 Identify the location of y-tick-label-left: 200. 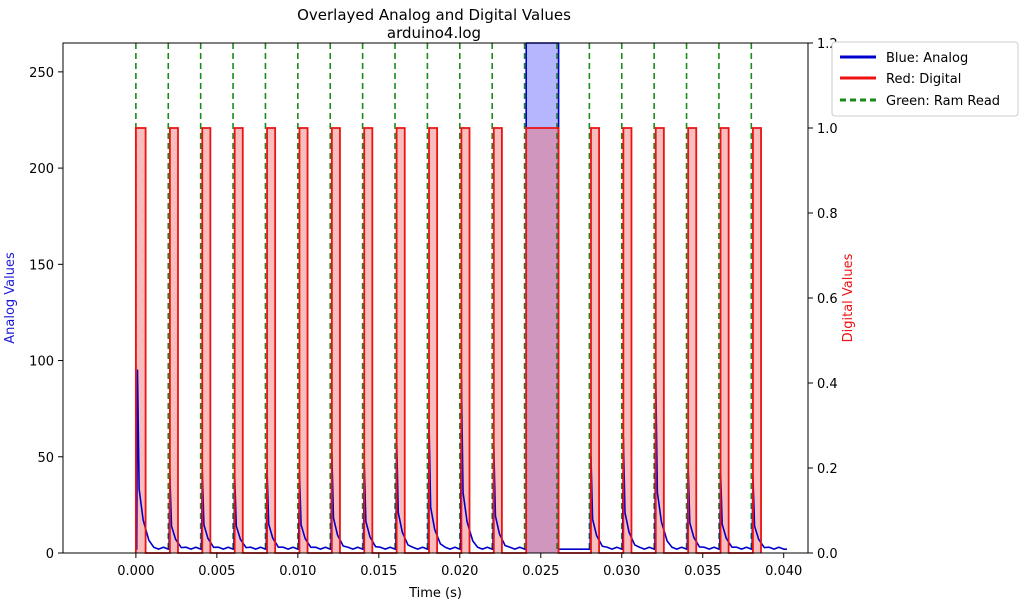
(41, 169).